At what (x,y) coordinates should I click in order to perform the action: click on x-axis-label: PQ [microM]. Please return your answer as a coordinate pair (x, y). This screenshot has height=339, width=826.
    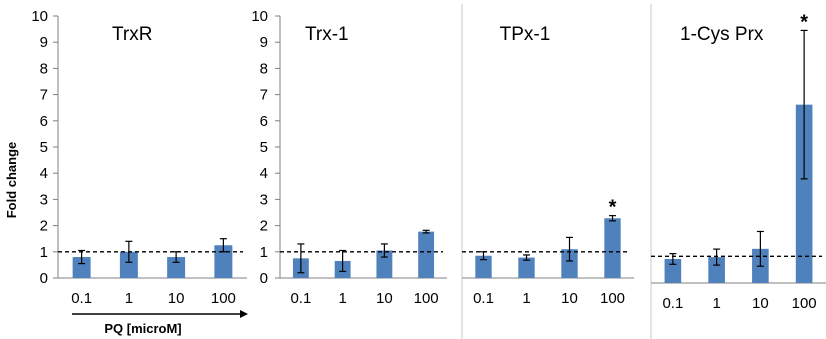
    Looking at the image, I should click on (142, 328).